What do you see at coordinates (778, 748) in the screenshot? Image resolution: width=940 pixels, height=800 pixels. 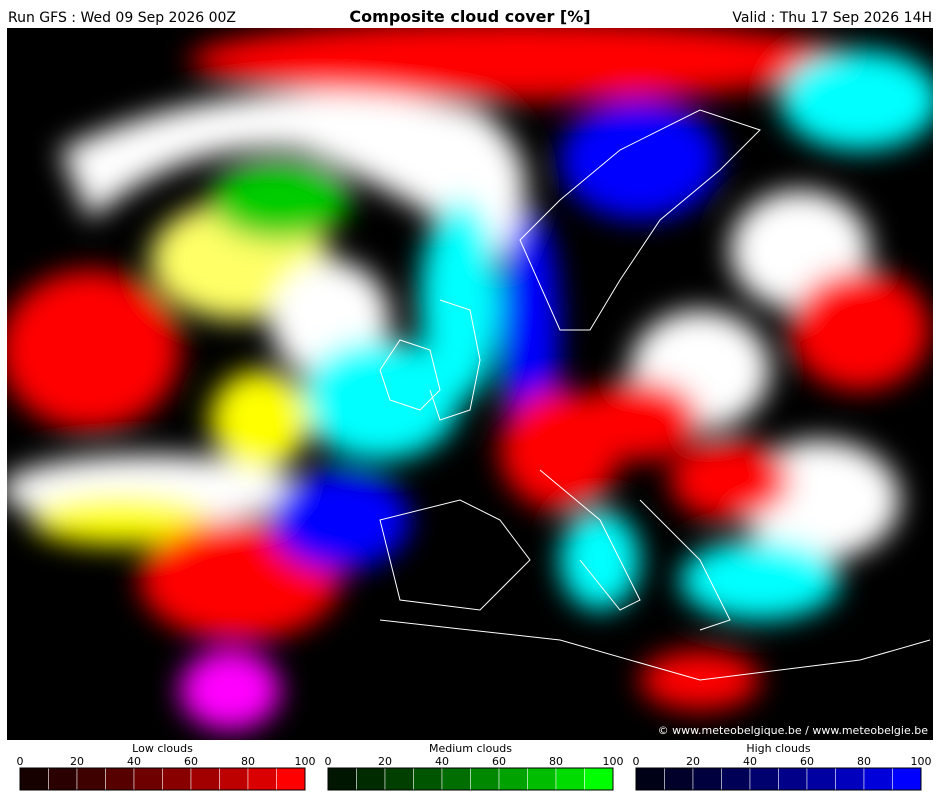 I see `legend-name: High clouds` at bounding box center [778, 748].